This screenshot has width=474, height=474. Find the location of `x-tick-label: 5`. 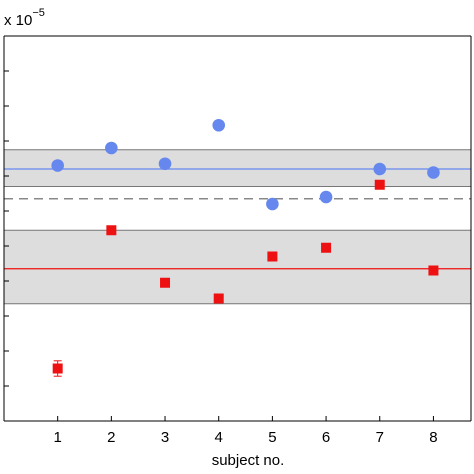

x-tick-label: 5 is located at coordinates (272, 437).